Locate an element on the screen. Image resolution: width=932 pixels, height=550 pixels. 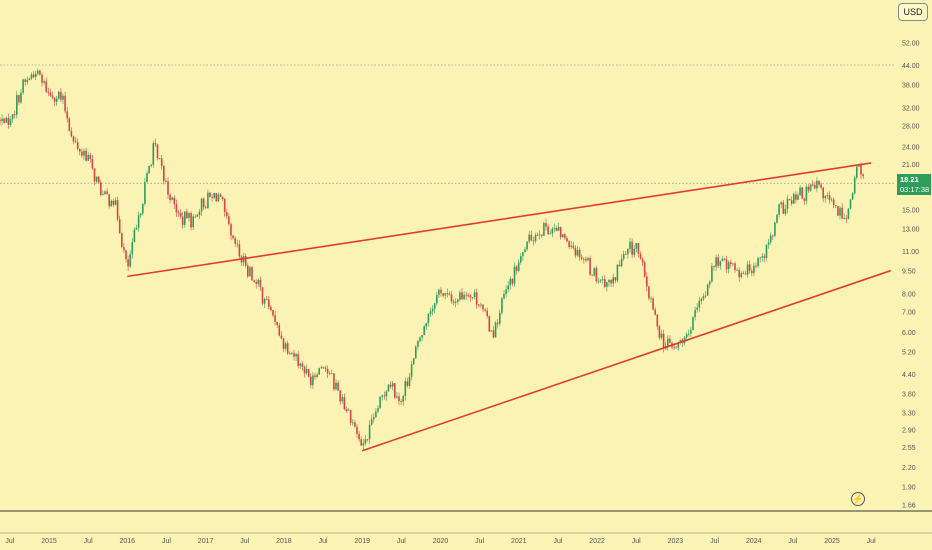
time-tick-label: 2018 is located at coordinates (284, 541).